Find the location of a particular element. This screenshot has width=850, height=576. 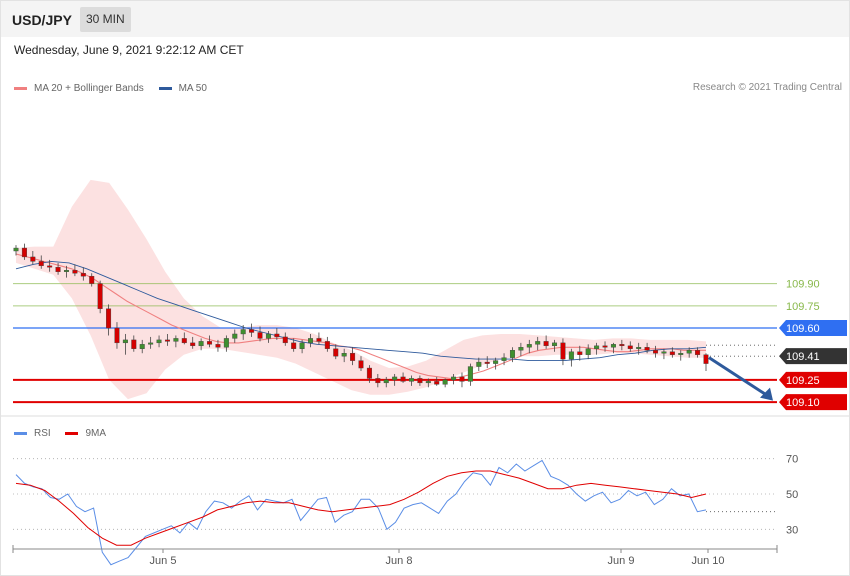

legend-swatch-ma20 is located at coordinates (20, 88).